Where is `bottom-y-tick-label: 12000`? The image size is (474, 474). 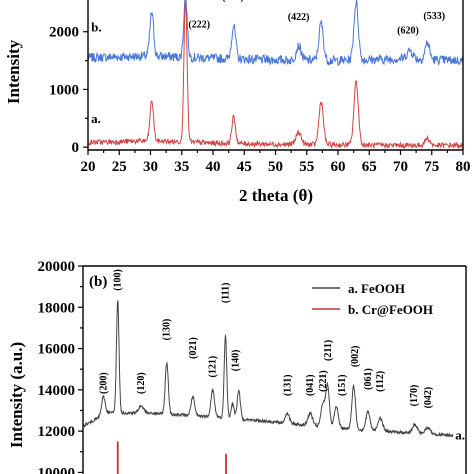
bottom-y-tick-label: 12000 is located at coordinates (57, 432).